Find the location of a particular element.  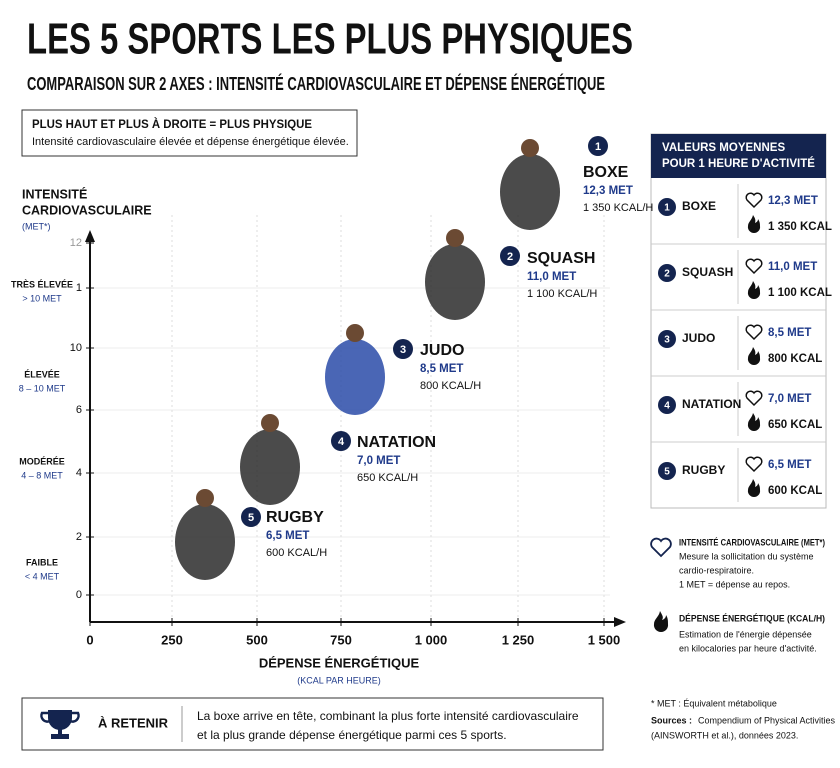

sport-name: JUDO is located at coordinates (442, 350).